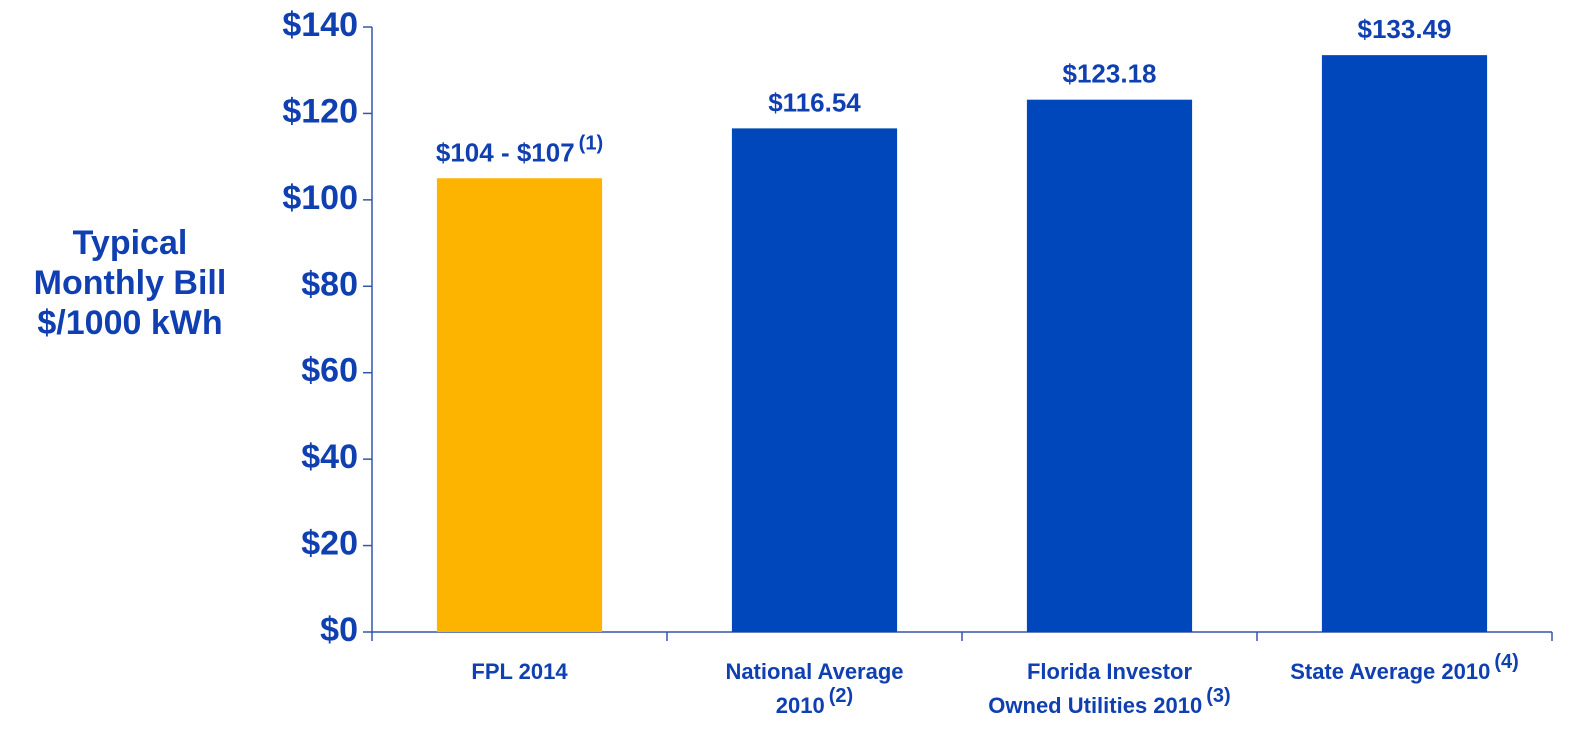 The height and width of the screenshot is (731, 1589). I want to click on x-tick-label-text: FPL 2014, so click(519, 671).